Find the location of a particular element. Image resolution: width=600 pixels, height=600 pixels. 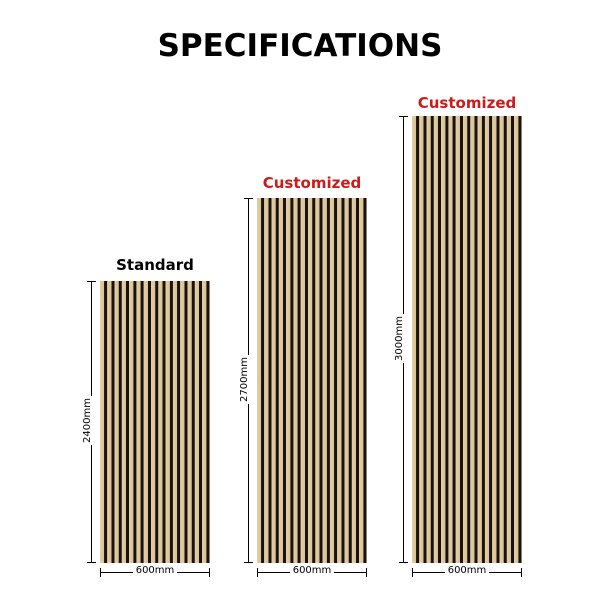

panel-label-standard: Standard is located at coordinates (155, 265).